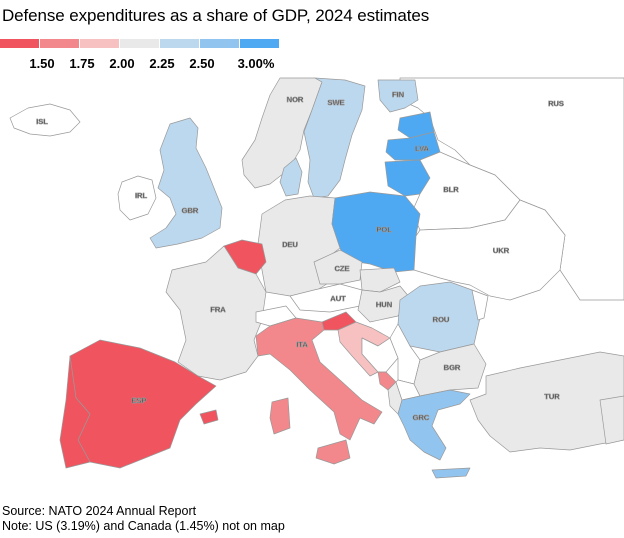 The width and height of the screenshot is (624, 538). Describe the element at coordinates (145, 55) in the screenshot. I see `color-legend: 1.50 1.75 2.00 2.25 2.50 3.00%` at that location.